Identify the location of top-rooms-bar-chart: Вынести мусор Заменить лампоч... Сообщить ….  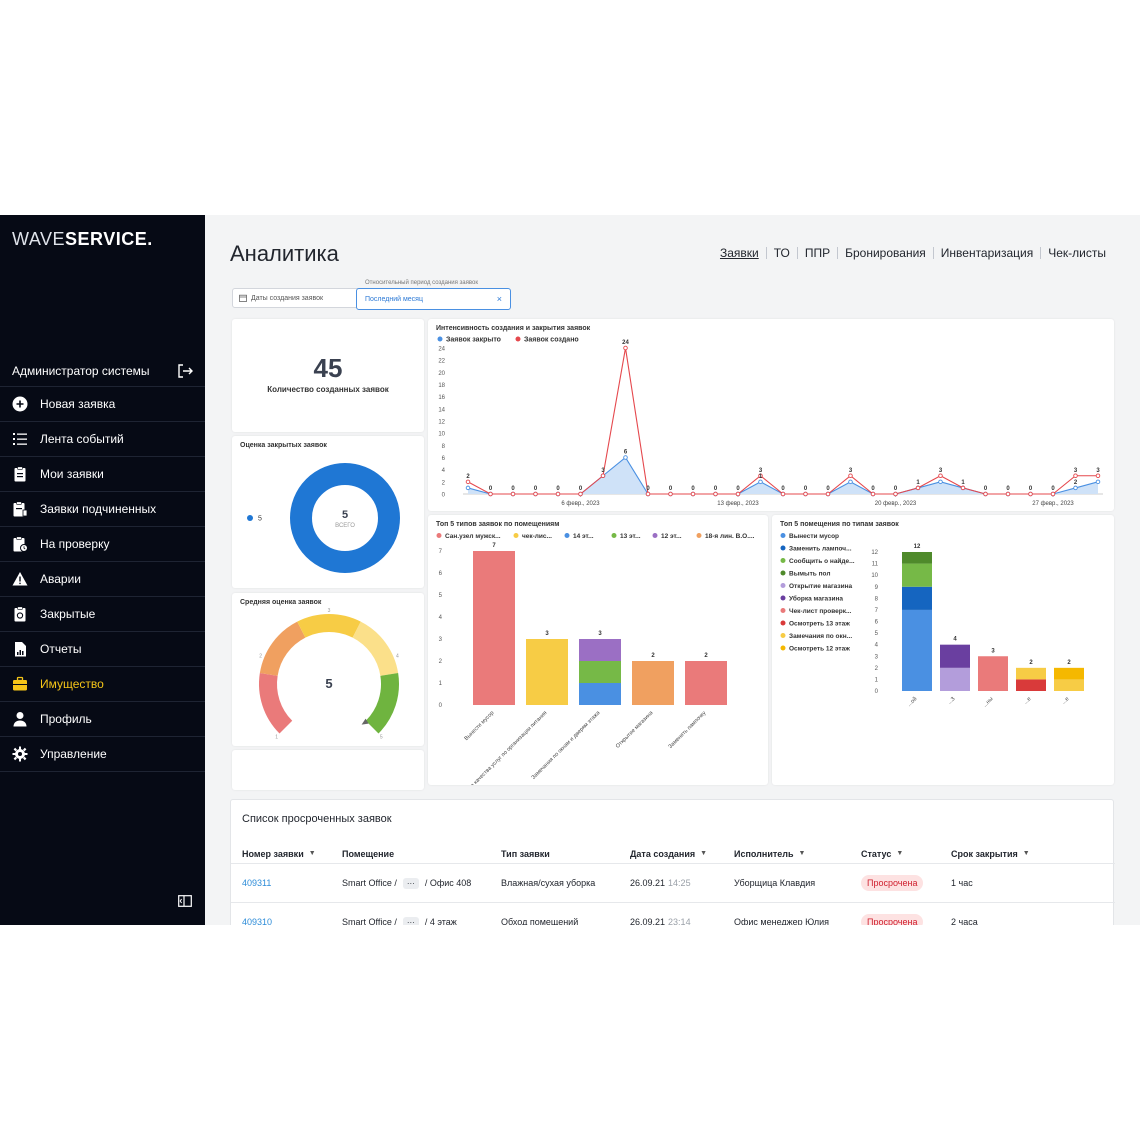
(932, 621).